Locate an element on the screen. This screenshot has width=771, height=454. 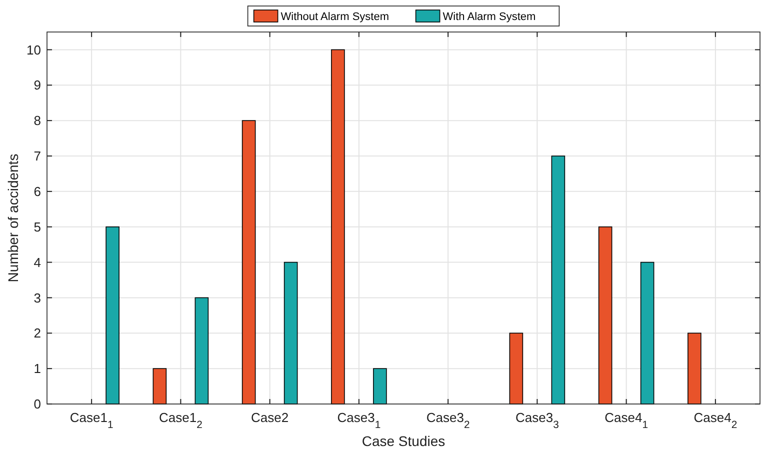
x-tick-label: Case4$_{1}$ is located at coordinates (626, 420).